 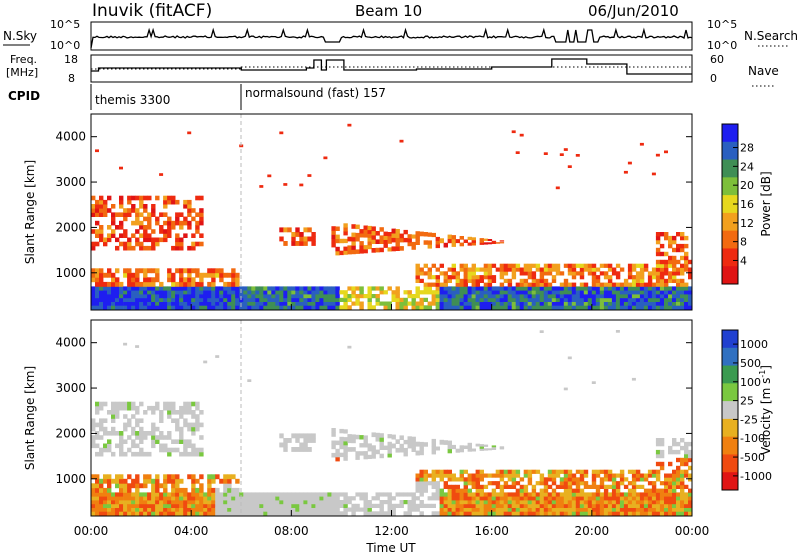 What do you see at coordinates (730, 168) in the screenshot?
I see `colorbar-swatch` at bounding box center [730, 168].